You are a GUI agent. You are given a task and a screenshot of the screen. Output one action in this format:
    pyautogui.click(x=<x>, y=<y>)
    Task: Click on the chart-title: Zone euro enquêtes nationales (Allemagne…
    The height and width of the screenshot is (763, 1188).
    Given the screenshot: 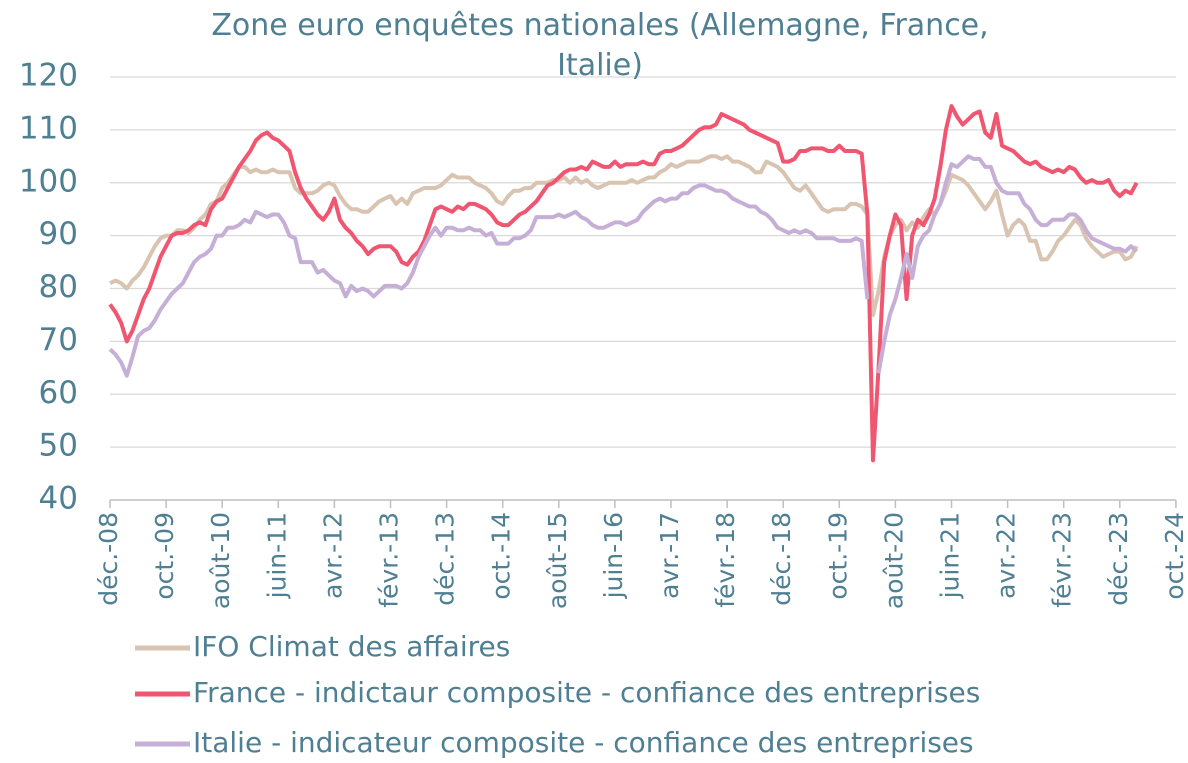 What is the action you would take?
    pyautogui.click(x=600, y=45)
    